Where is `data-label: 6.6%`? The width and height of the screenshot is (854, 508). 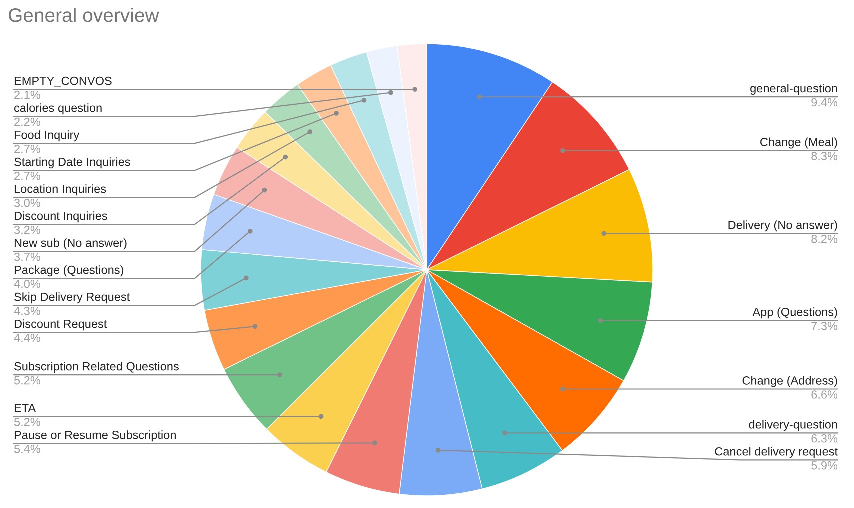
data-label: 6.6% is located at coordinates (825, 394).